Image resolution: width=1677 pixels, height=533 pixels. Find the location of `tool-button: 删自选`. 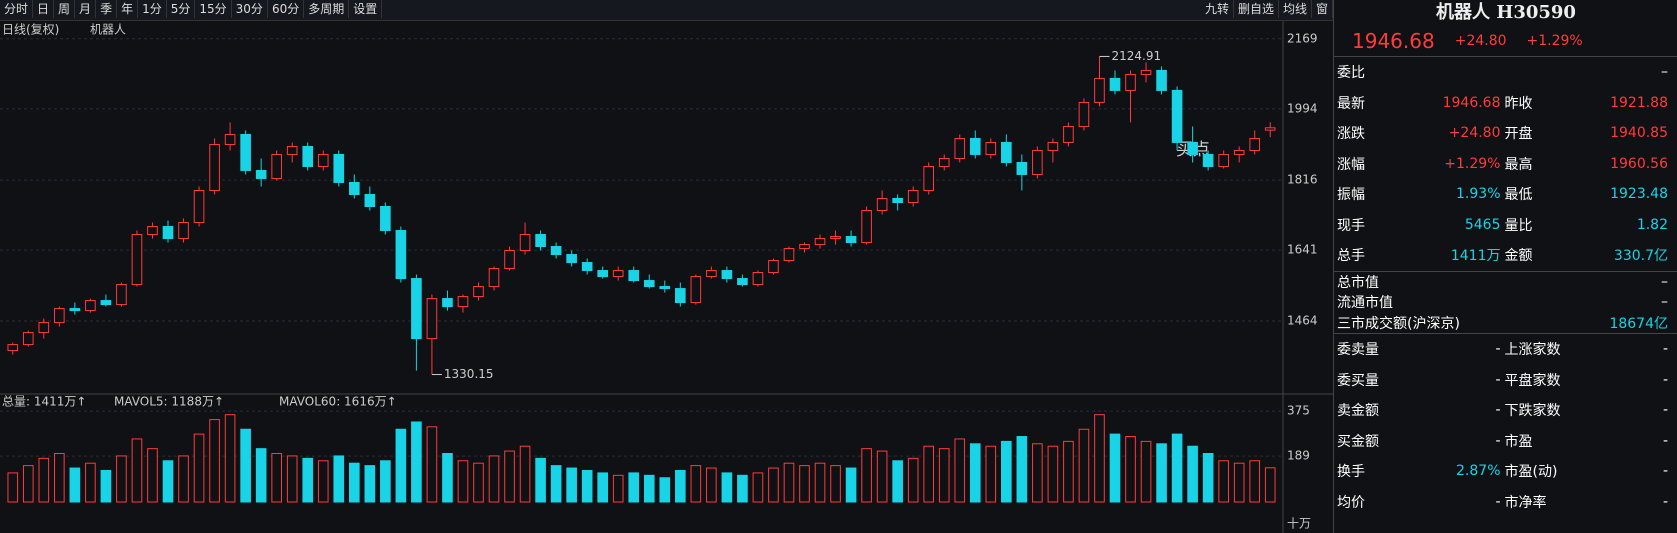

tool-button: 删自选 is located at coordinates (1256, 9).